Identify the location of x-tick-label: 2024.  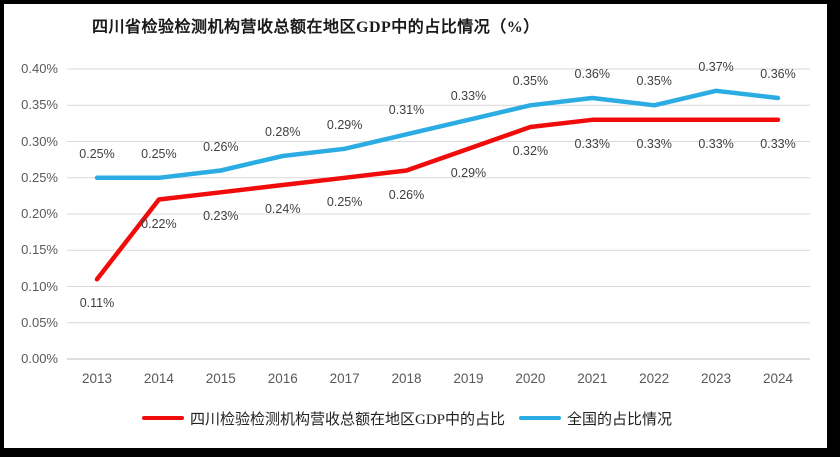
(778, 378).